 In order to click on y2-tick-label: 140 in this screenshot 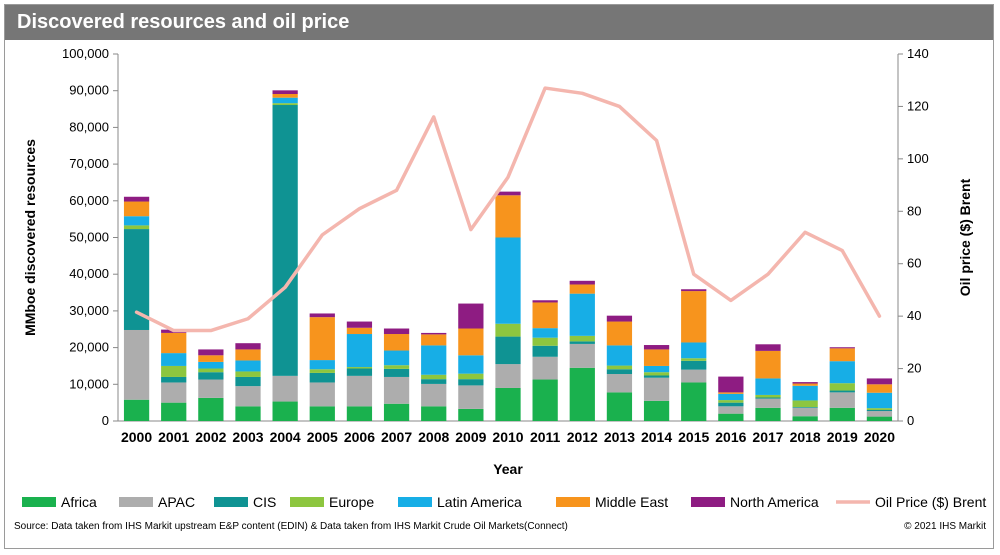, I will do `click(918, 53)`.